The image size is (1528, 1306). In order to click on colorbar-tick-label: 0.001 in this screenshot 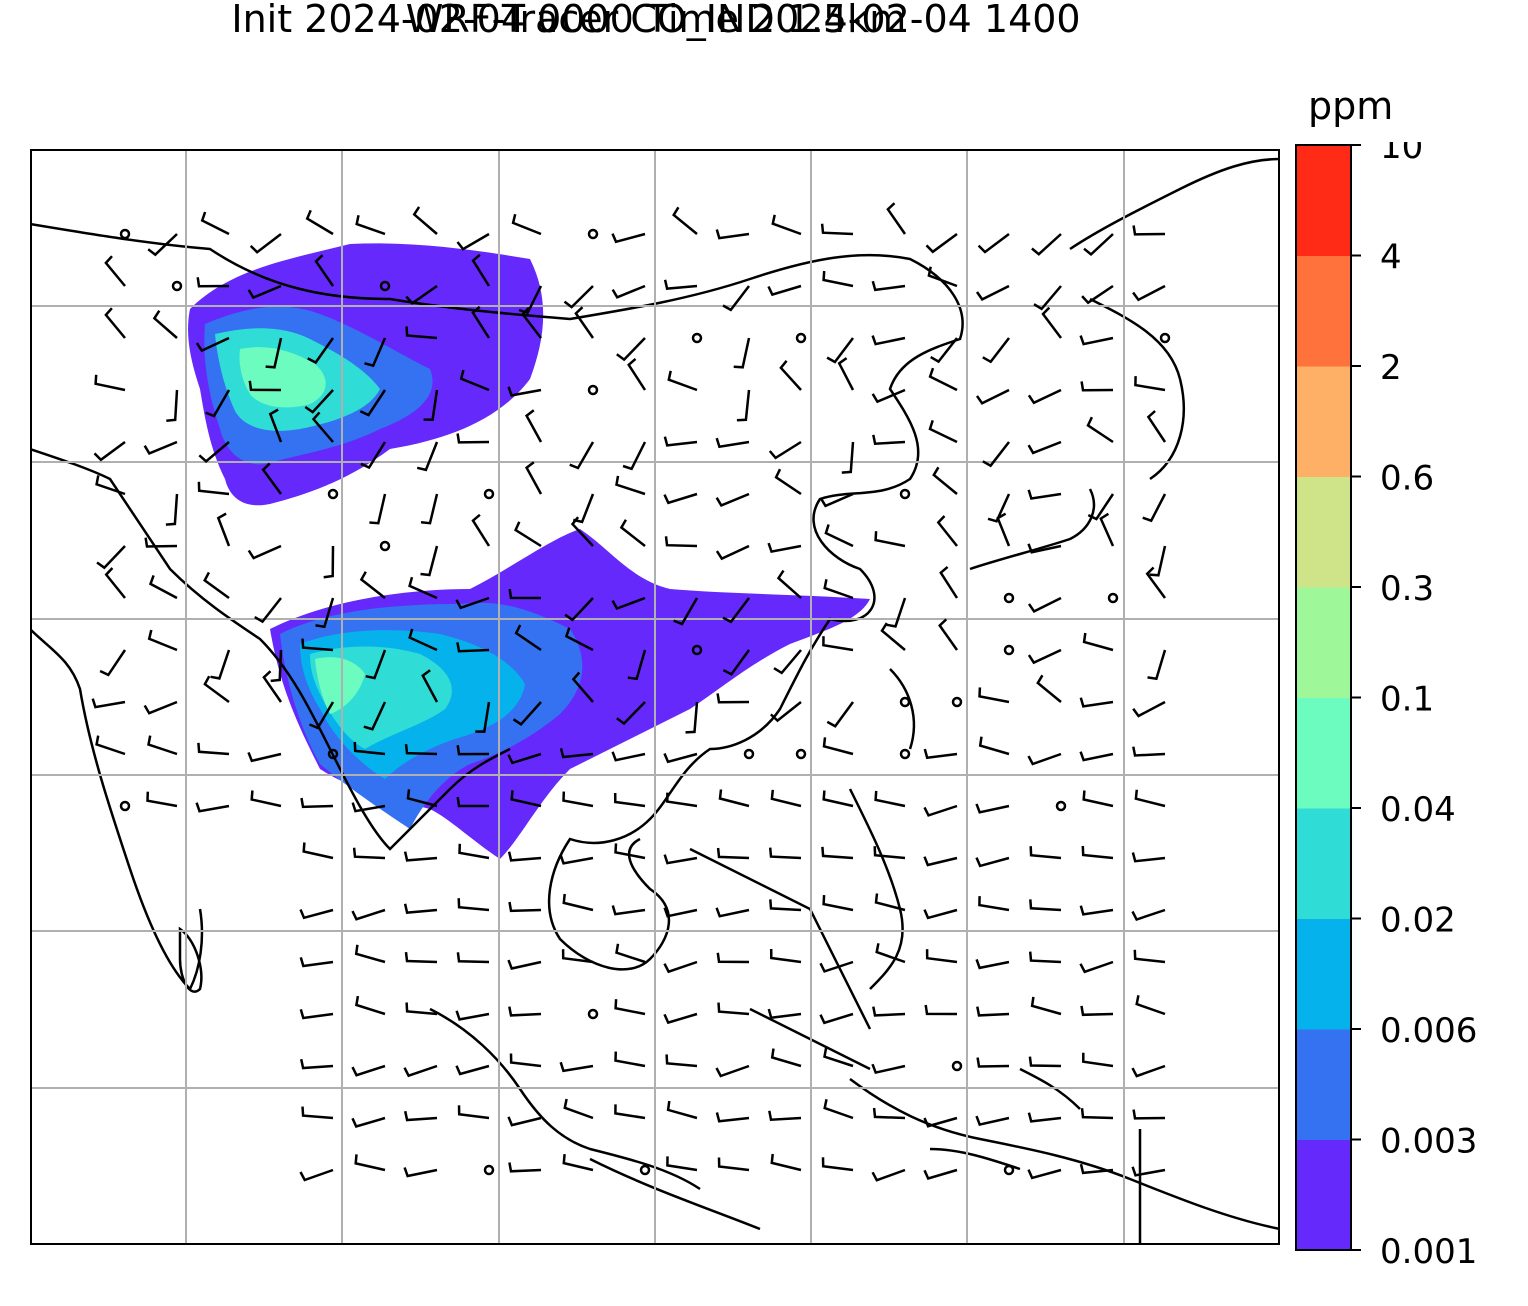, I will do `click(1428, 1252)`.